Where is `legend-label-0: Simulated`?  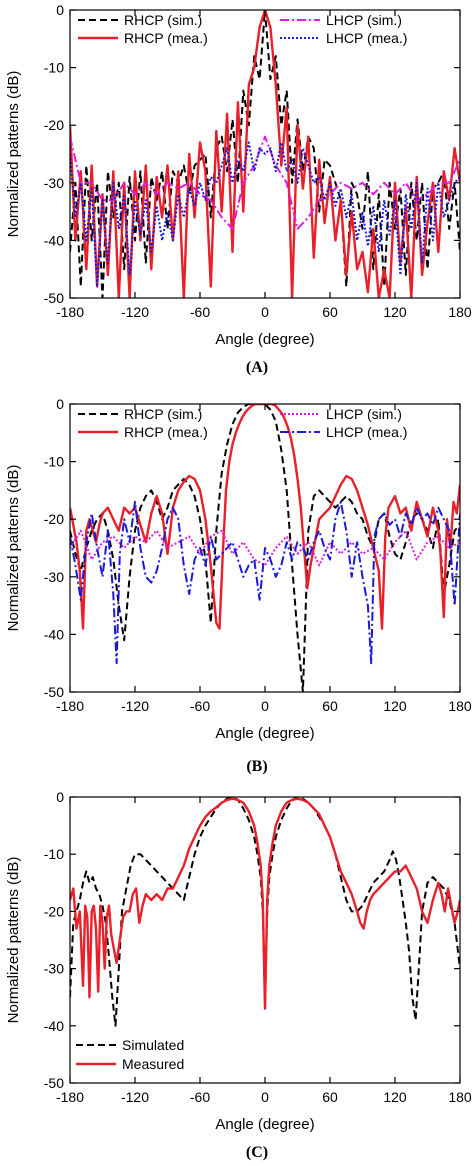
legend-label-0: Simulated is located at coordinates (153, 1045).